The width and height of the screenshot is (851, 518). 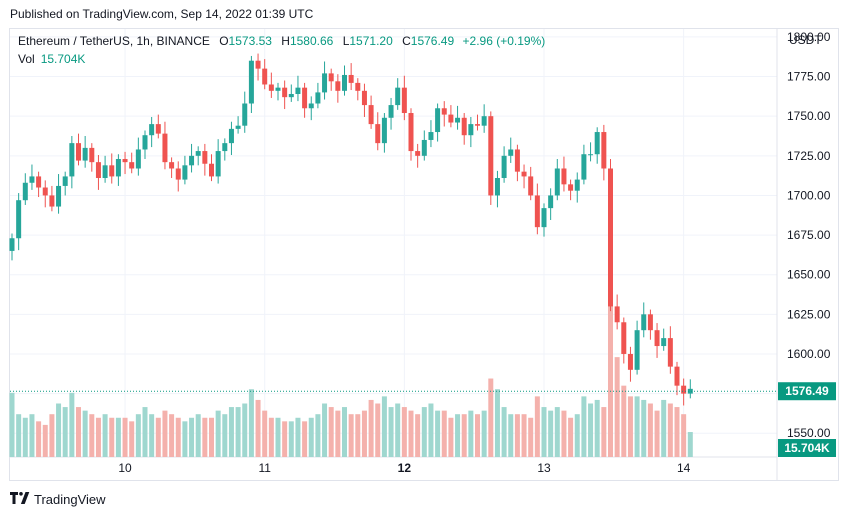 I want to click on tradingview-brand-label: TradingView, so click(x=70, y=499).